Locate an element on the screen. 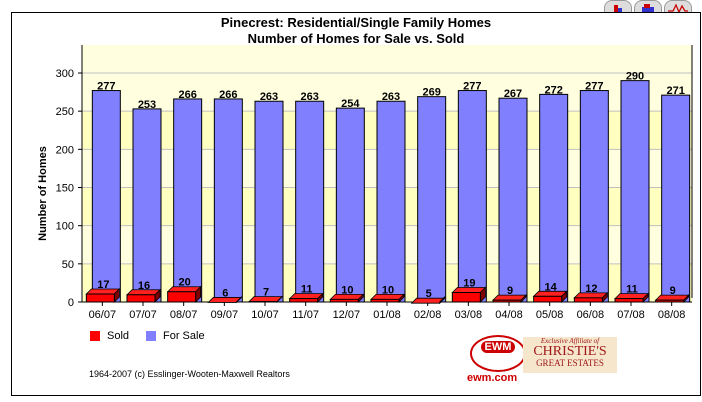  y-tick-label: 250 is located at coordinates (65, 112).